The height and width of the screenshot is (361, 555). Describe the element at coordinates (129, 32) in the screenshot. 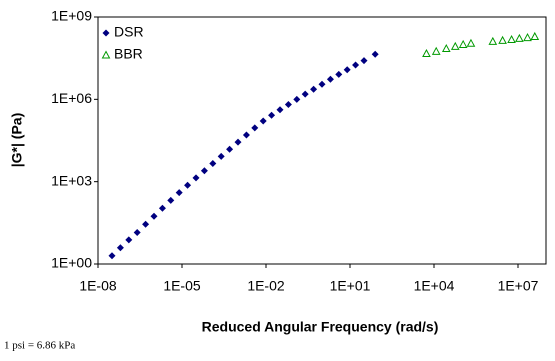

I see `legend-label: DSR` at that location.